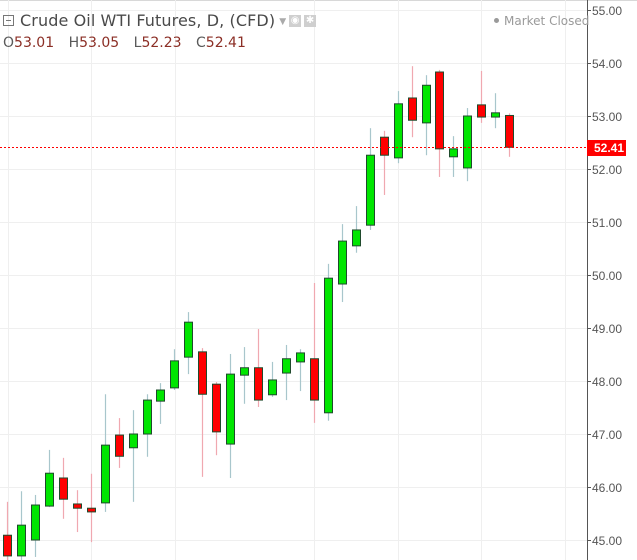 This screenshot has height=560, width=637. Describe the element at coordinates (201, 43) in the screenshot. I see `close-label: C` at that location.